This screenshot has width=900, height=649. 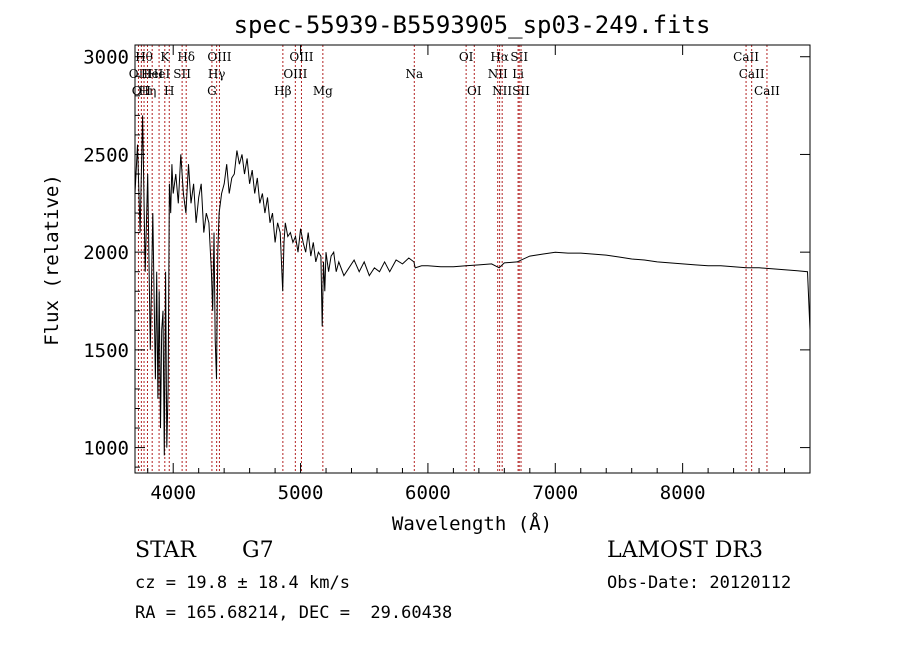 I want to click on y-tick-label: 1500, so click(x=106, y=351).